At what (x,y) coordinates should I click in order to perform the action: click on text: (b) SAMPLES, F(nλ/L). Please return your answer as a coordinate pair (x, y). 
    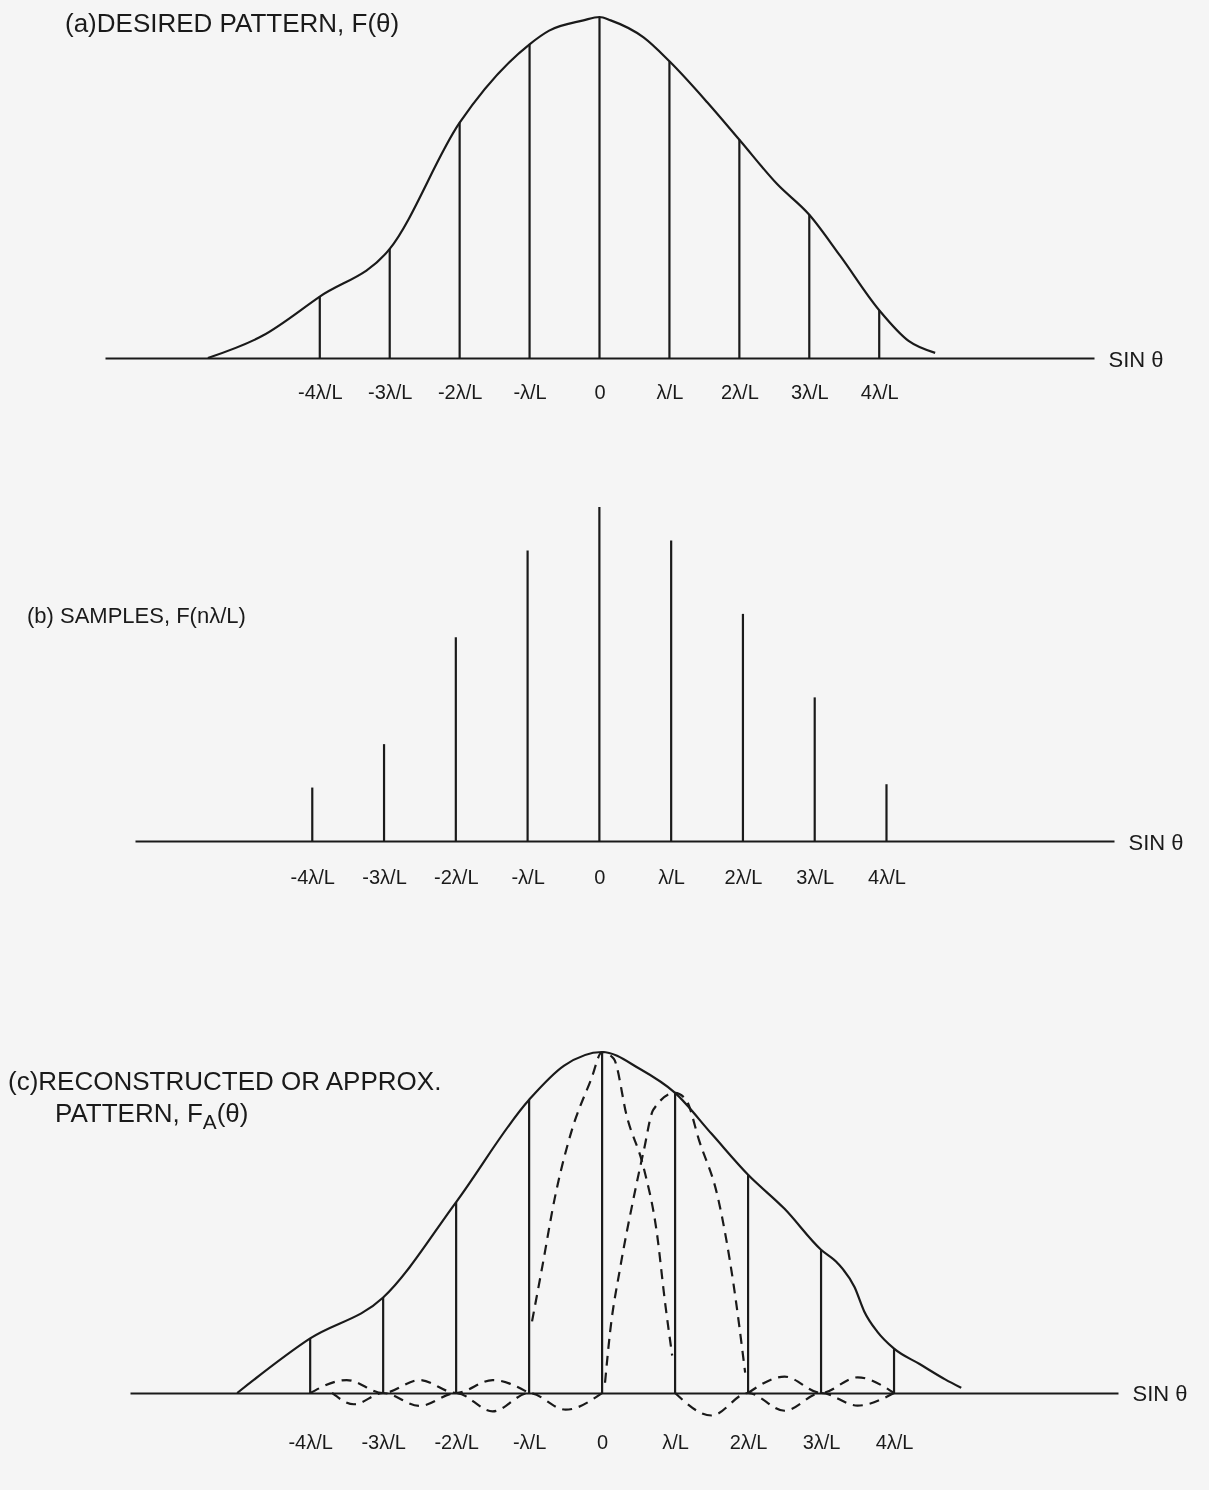
    Looking at the image, I should click on (137, 616).